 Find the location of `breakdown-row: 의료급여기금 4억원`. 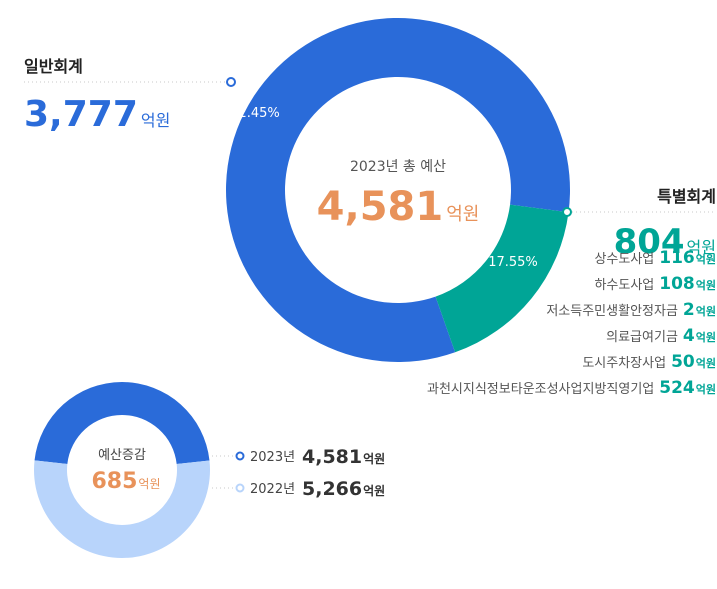

breakdown-row: 의료급여기금 4억원 is located at coordinates (661, 336).